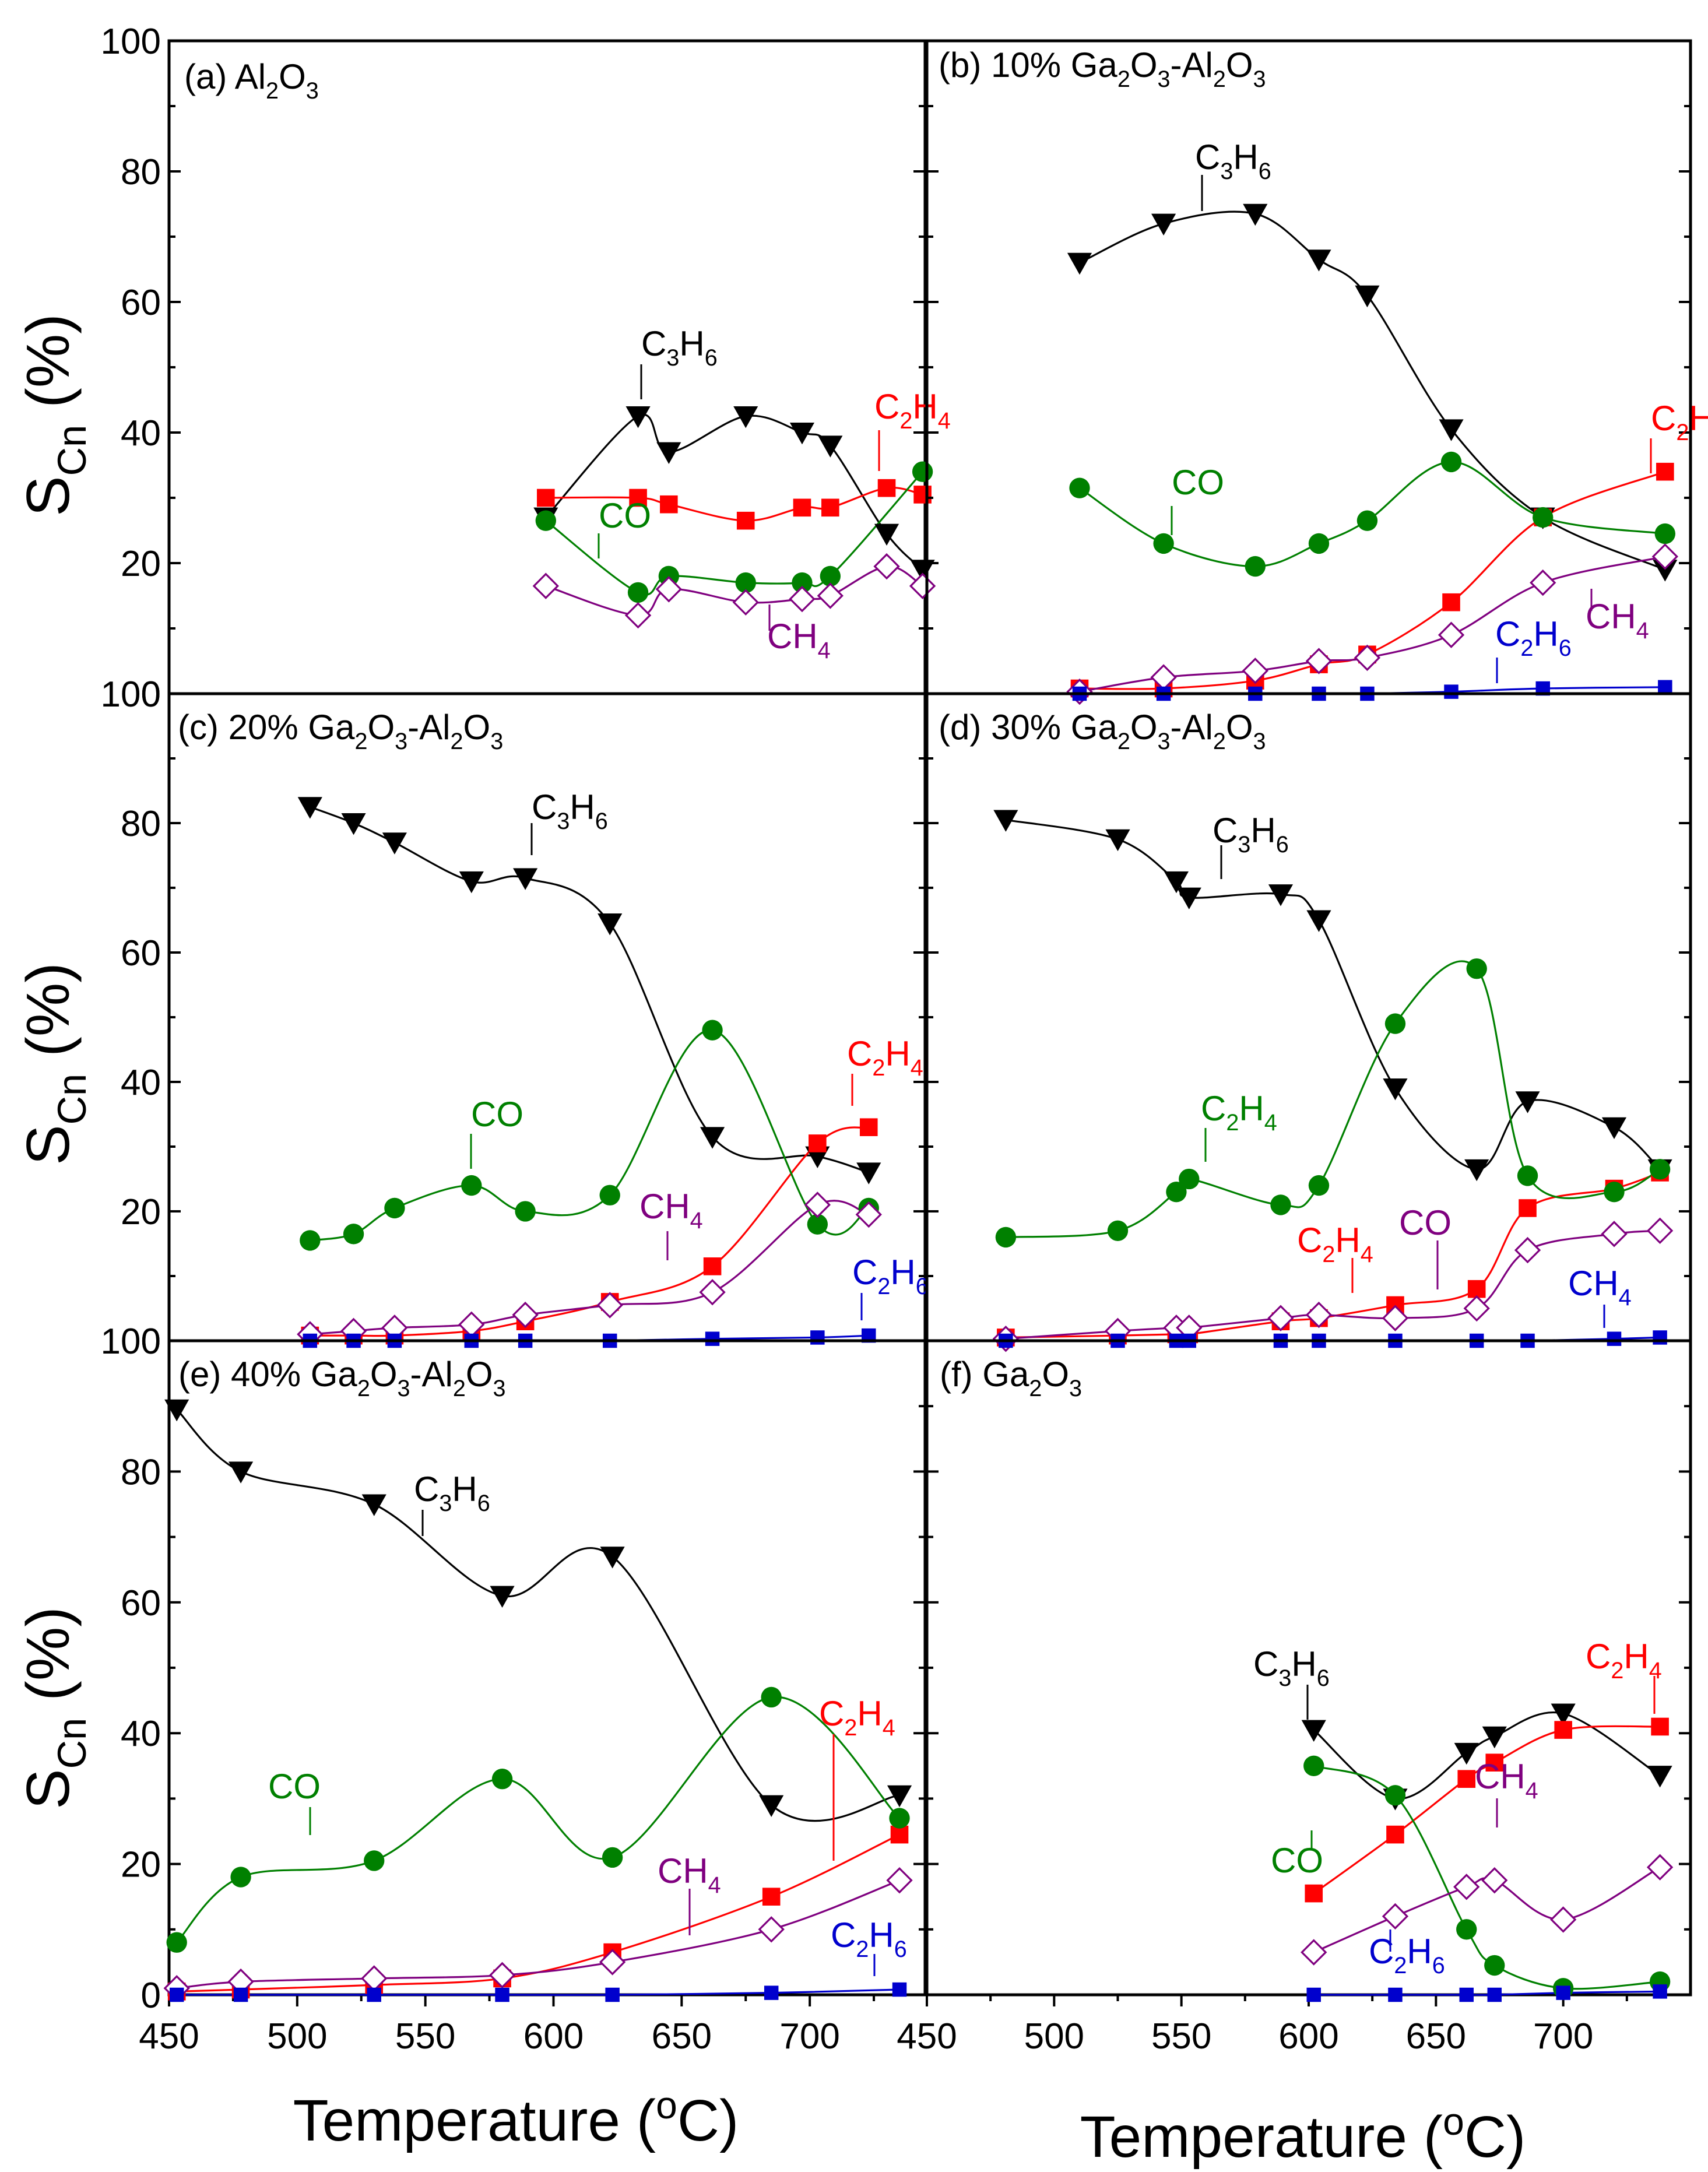  Describe the element at coordinates (1198, 483) in the screenshot. I see `annotation-co: CO` at that location.